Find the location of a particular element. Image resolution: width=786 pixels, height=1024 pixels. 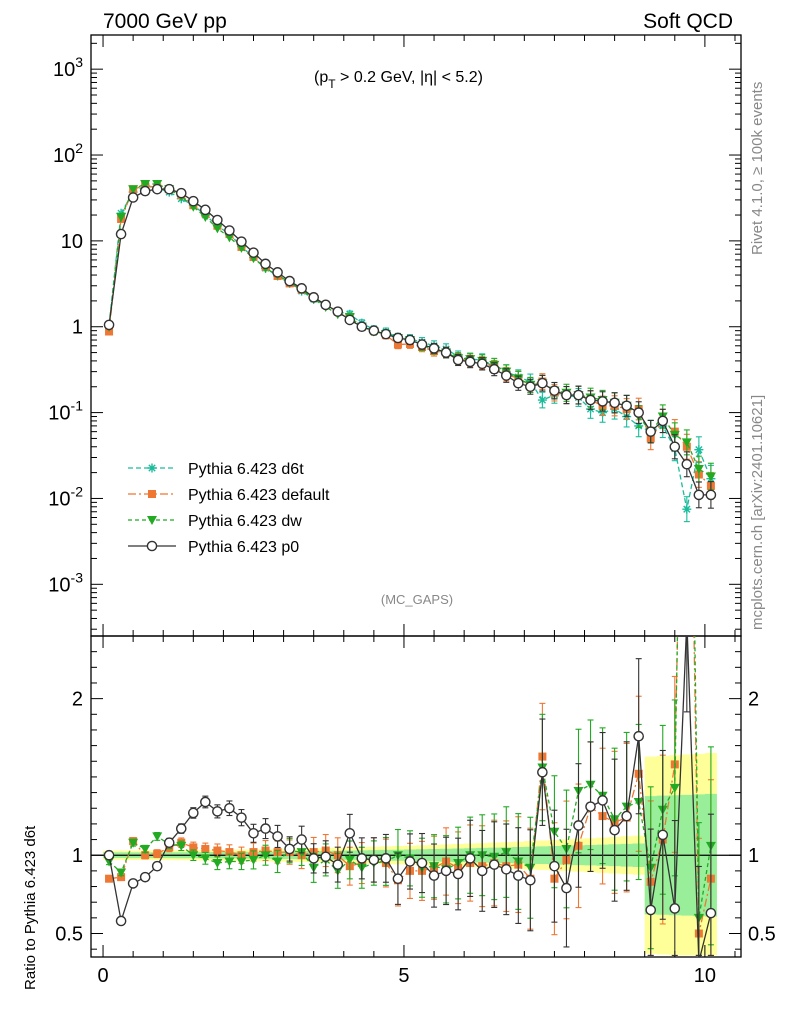

y-tick-exp: 3 is located at coordinates (79, 62).